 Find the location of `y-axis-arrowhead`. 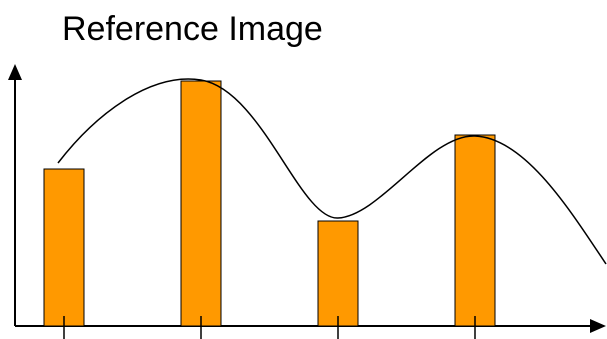

y-axis-arrowhead is located at coordinates (15, 72).